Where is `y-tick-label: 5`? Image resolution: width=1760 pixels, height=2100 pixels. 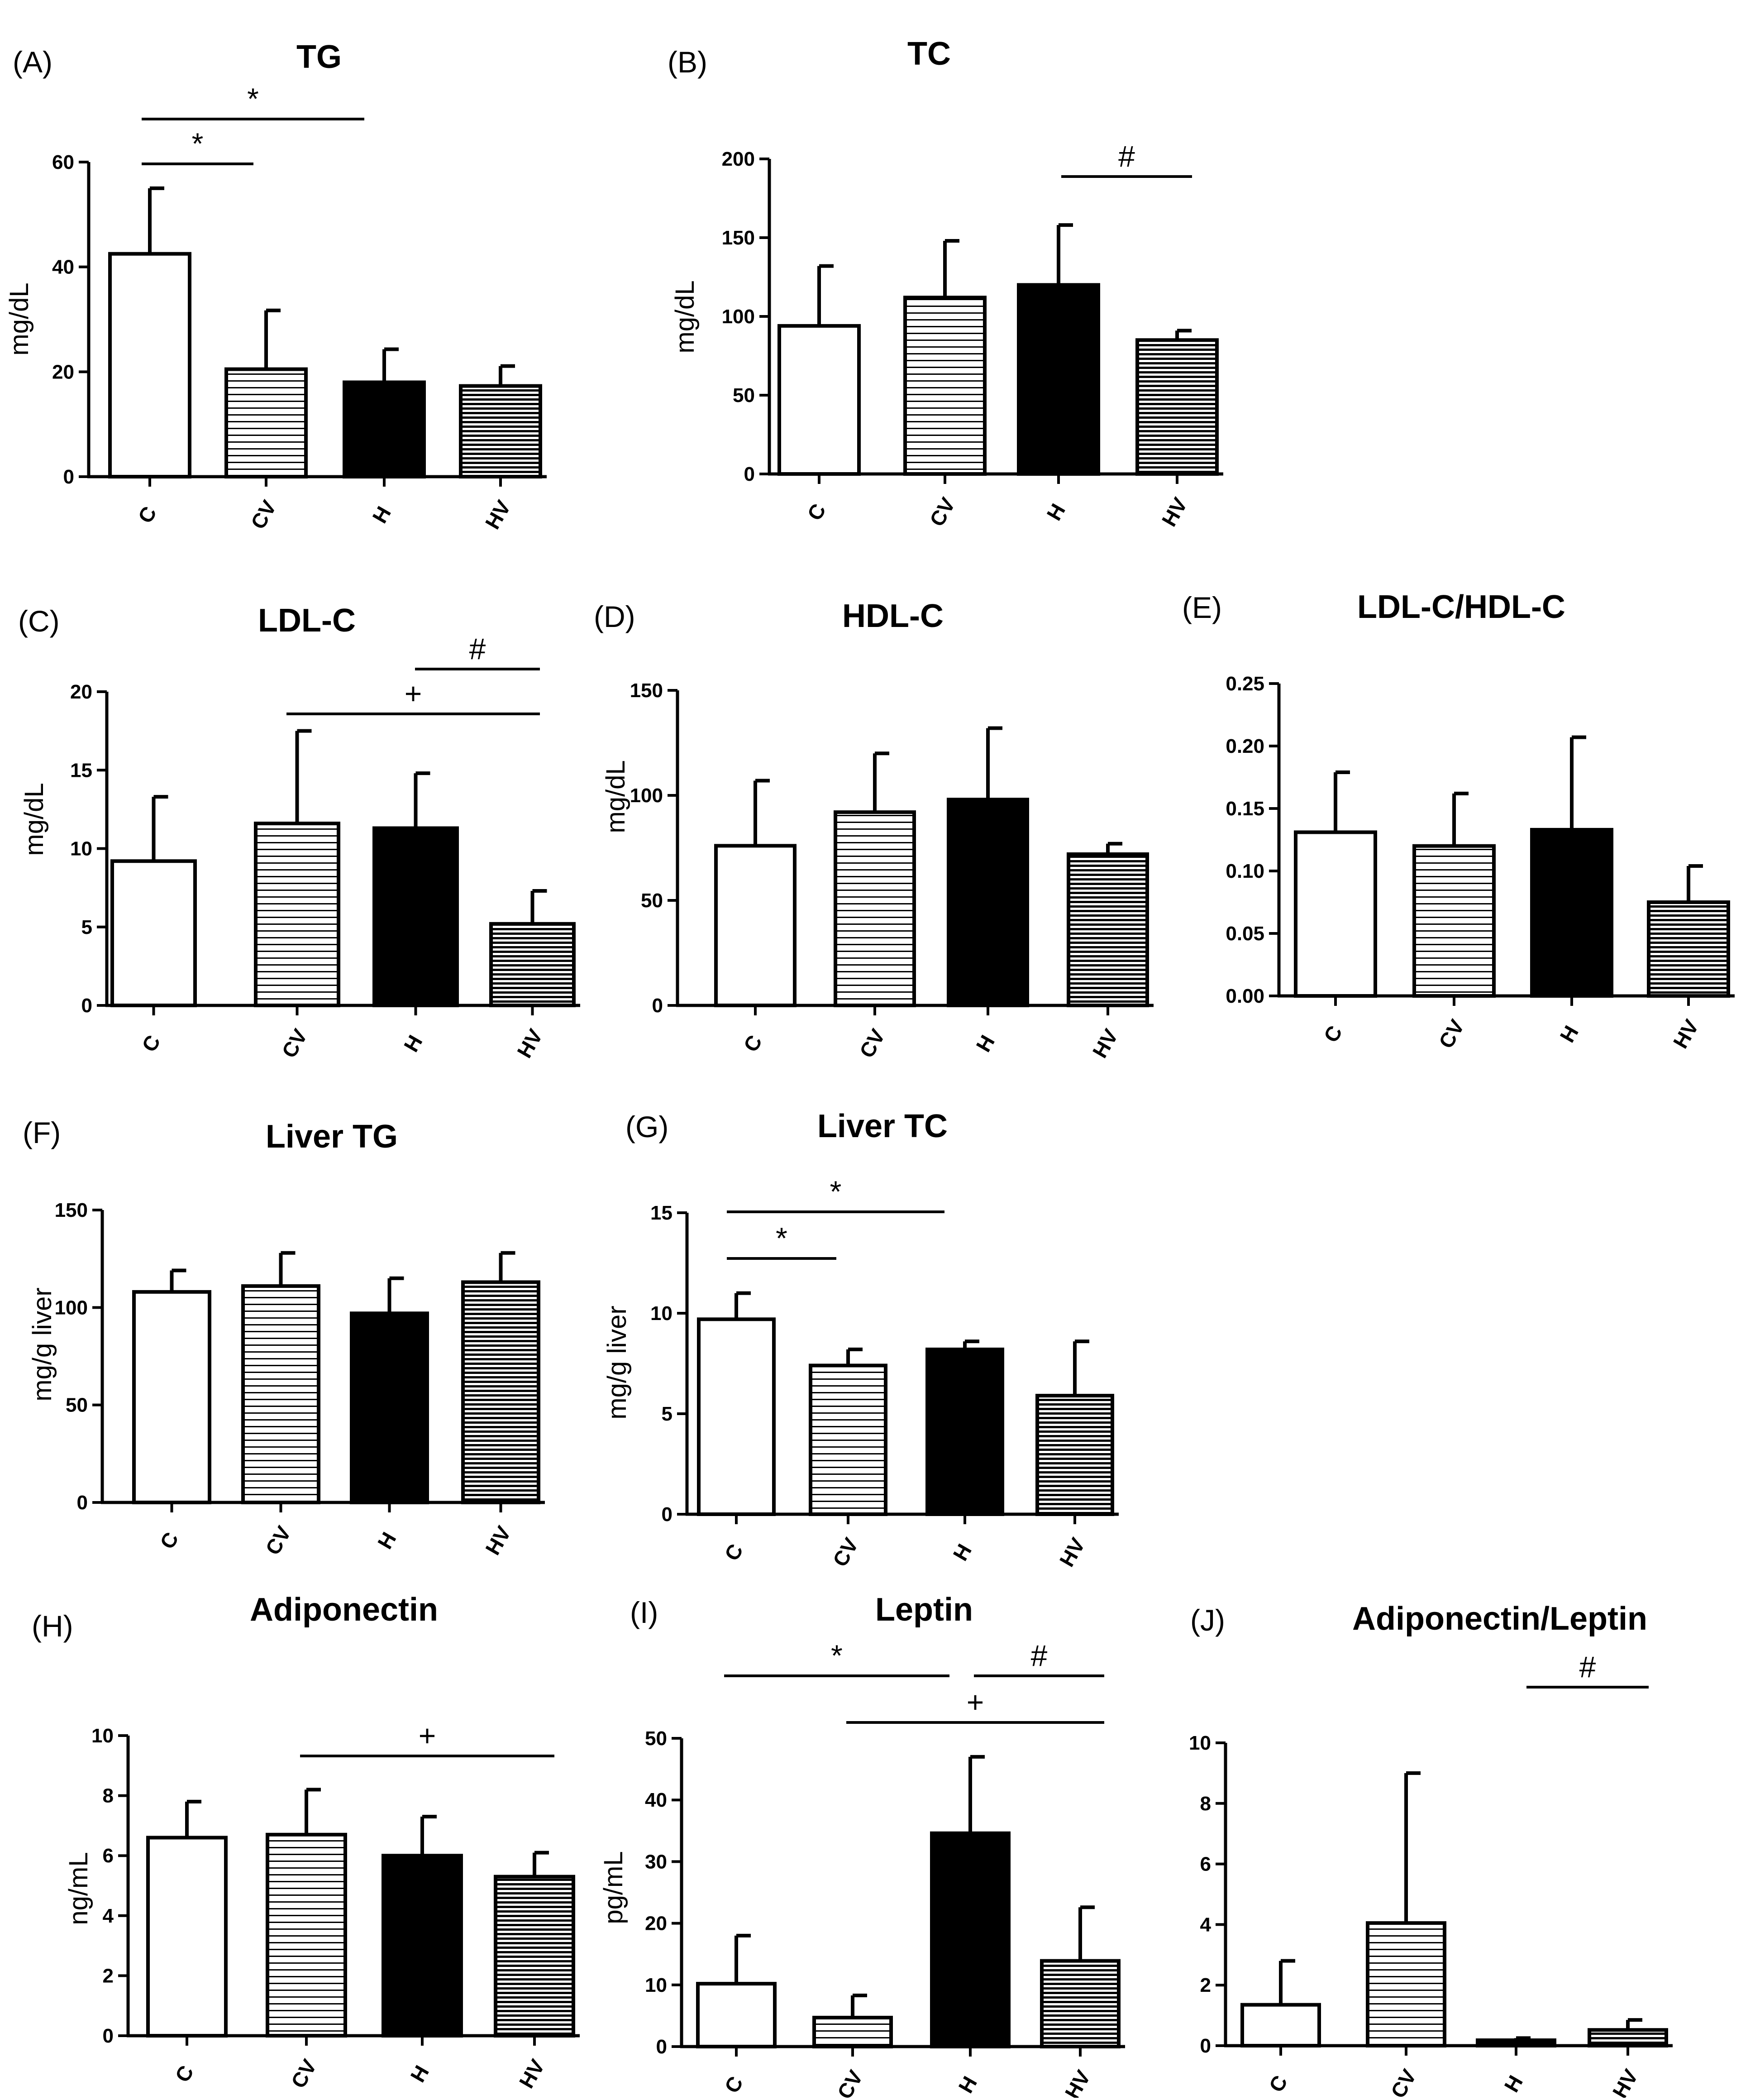
y-tick-label: 5 is located at coordinates (667, 1414).